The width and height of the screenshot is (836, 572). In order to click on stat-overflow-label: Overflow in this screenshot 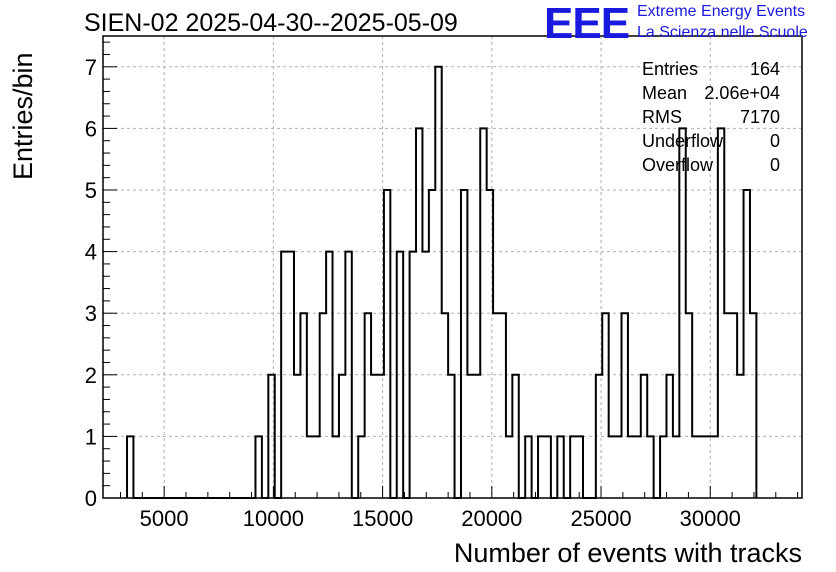, I will do `click(678, 165)`.